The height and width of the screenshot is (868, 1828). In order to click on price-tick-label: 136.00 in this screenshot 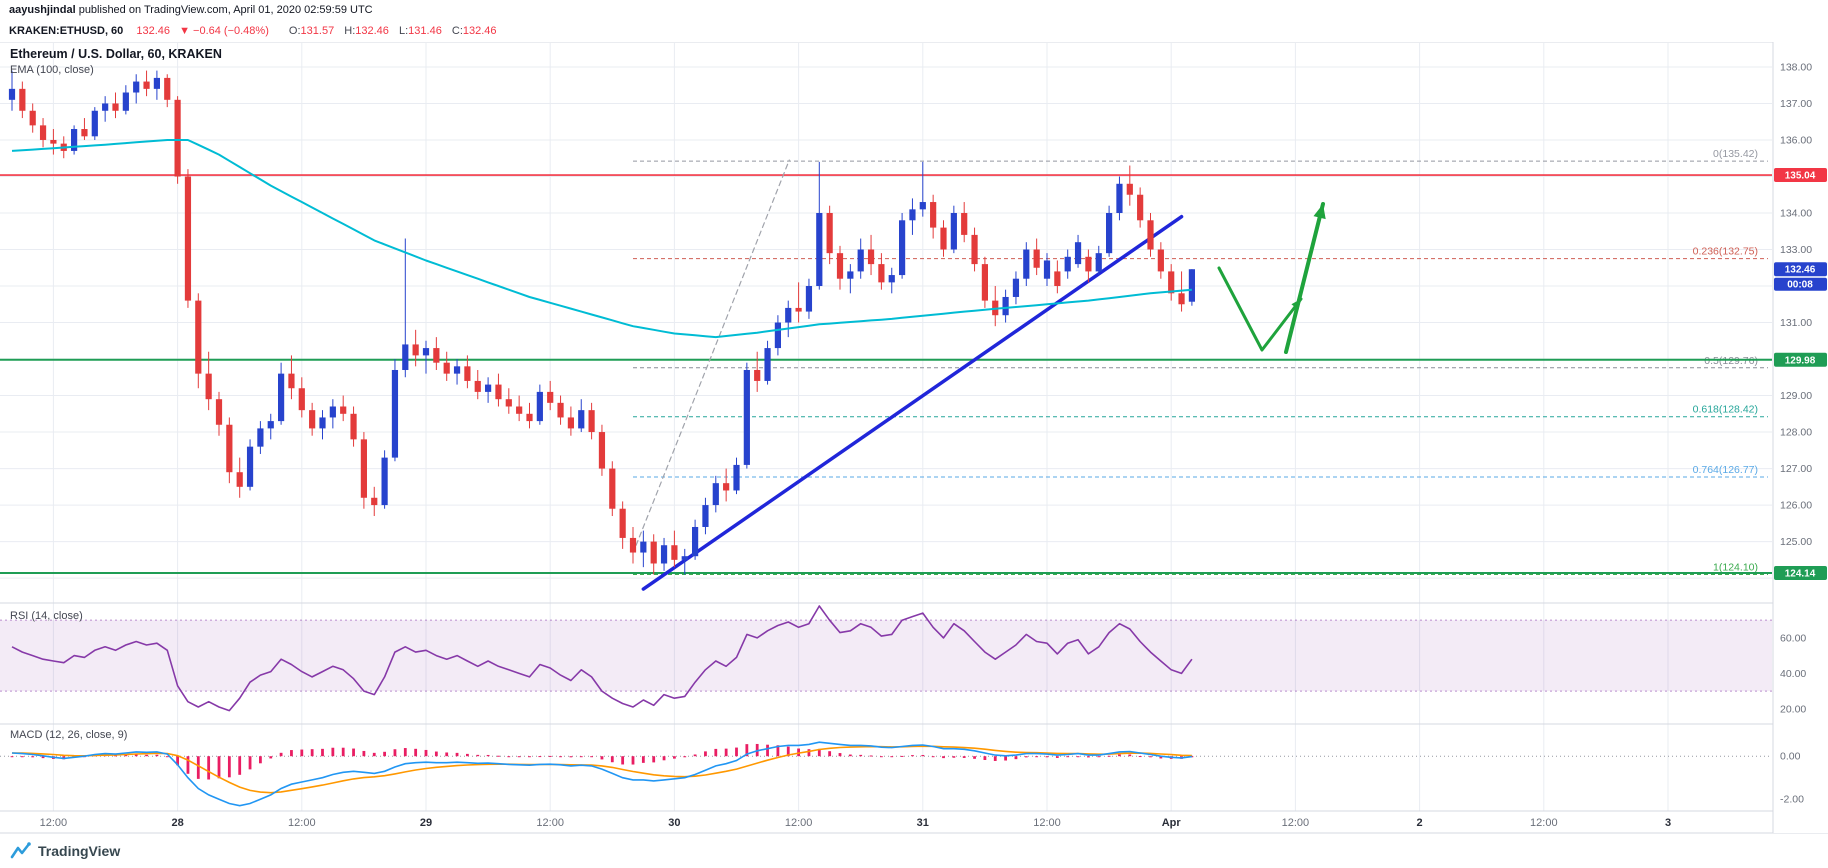, I will do `click(1796, 140)`.